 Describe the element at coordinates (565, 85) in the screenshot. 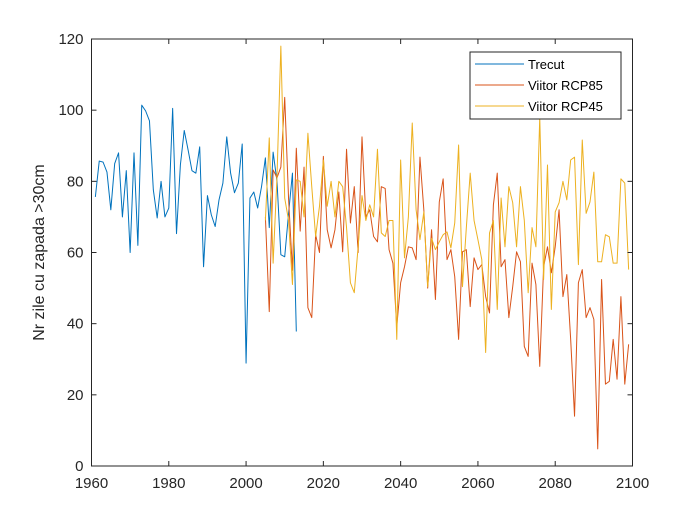

I see `legend-entry-label: Viitor RCP85` at that location.